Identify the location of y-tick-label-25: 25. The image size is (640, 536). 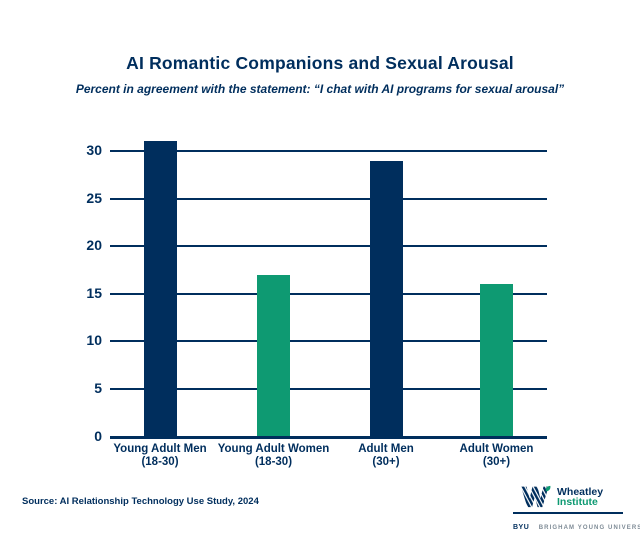
(94, 197).